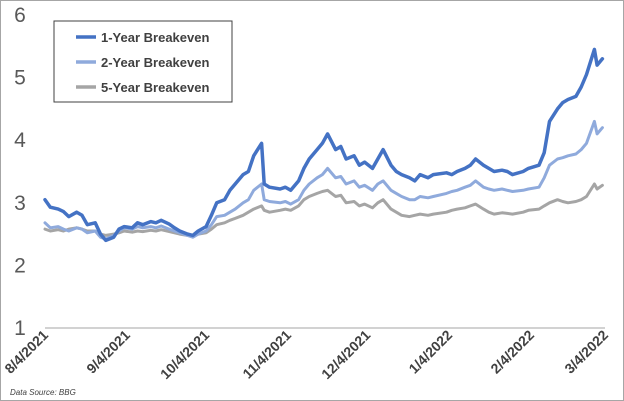 This screenshot has width=624, height=401. I want to click on x-tick-label: 2/4/2022, so click(512, 352).